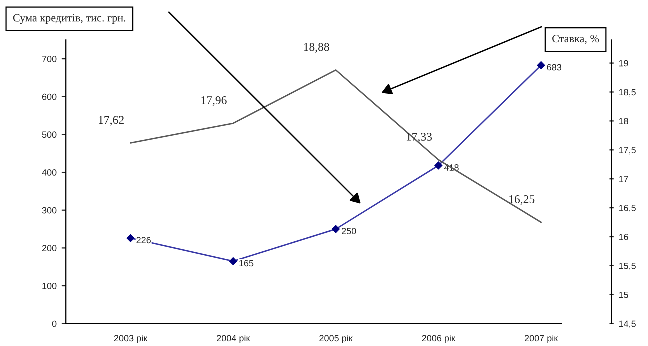 The image size is (648, 346). I want to click on data-label: 683, so click(554, 67).